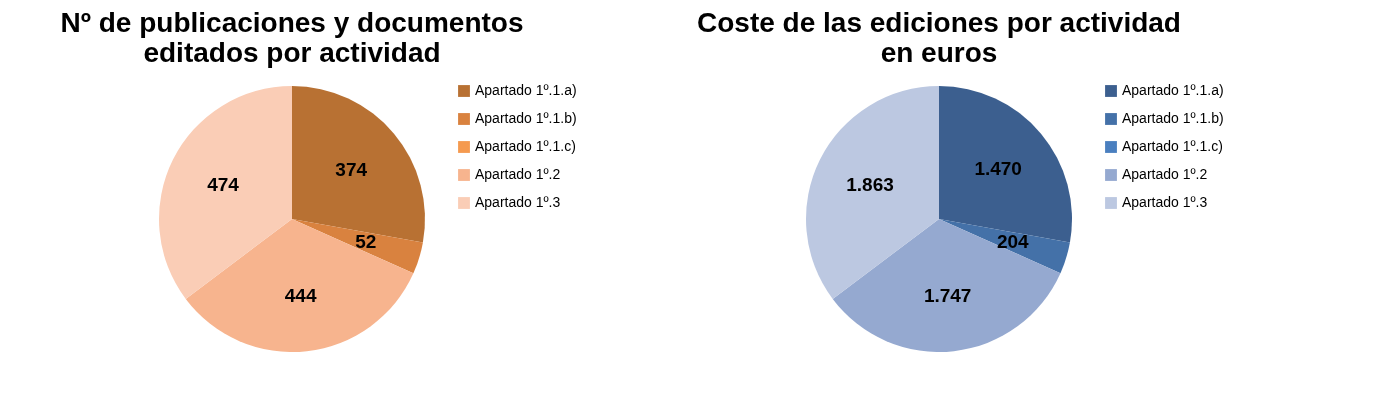 The image size is (1384, 412). Describe the element at coordinates (292, 37) in the screenshot. I see `chart-title: Nº de publicaciones y documentos editados por actividad` at that location.